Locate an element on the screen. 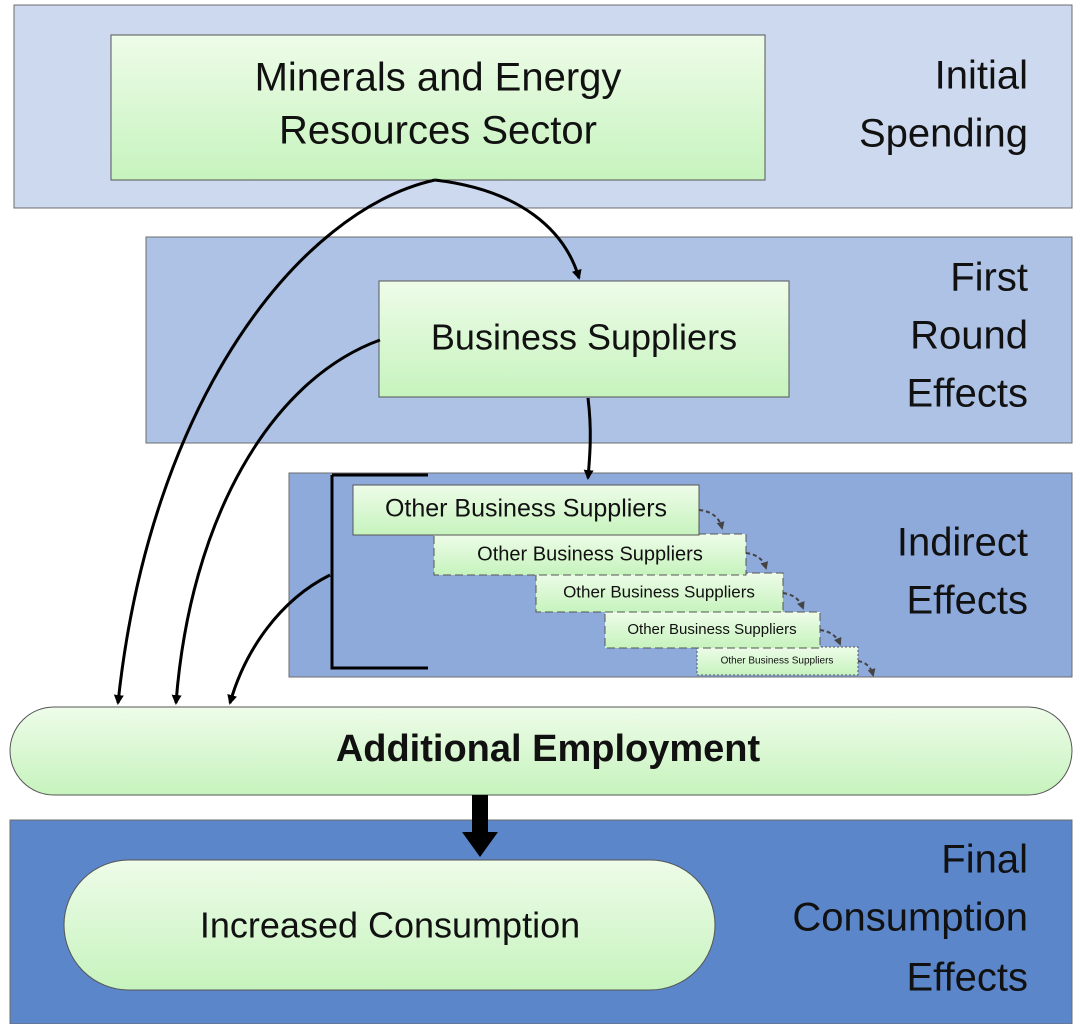  band-label: Consumption is located at coordinates (910, 918).